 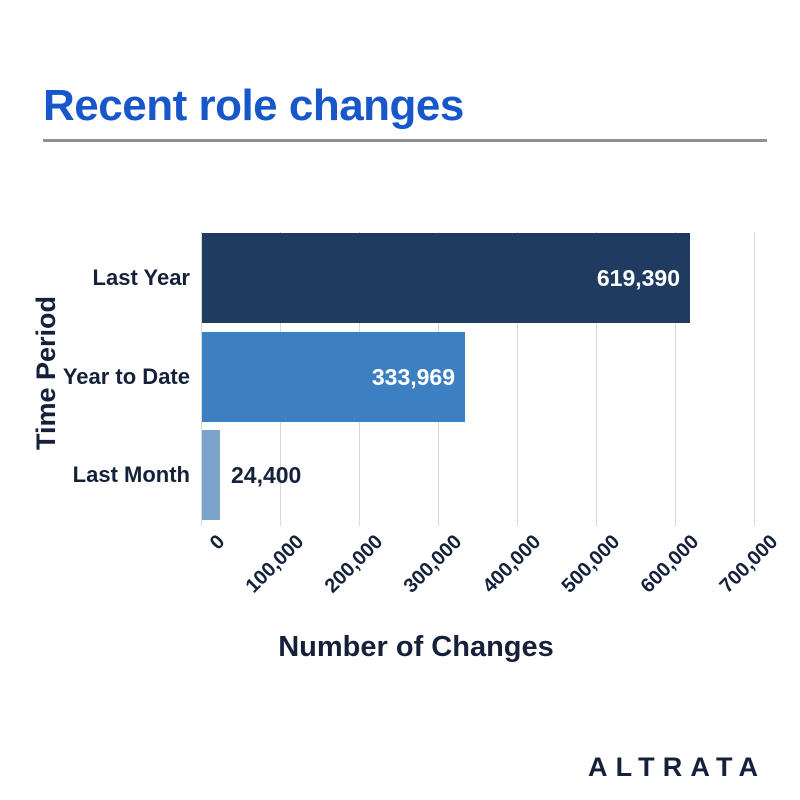 What do you see at coordinates (126, 376) in the screenshot?
I see `category-label: Year to Date` at bounding box center [126, 376].